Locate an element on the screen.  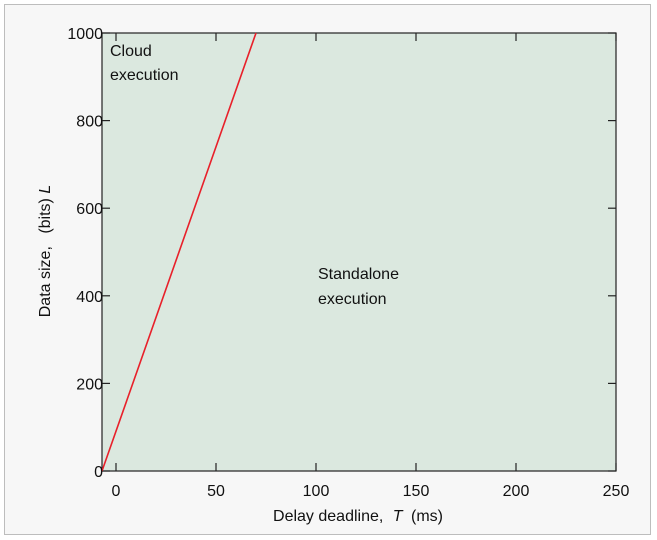
x-tick-label: 100 is located at coordinates (316, 491).